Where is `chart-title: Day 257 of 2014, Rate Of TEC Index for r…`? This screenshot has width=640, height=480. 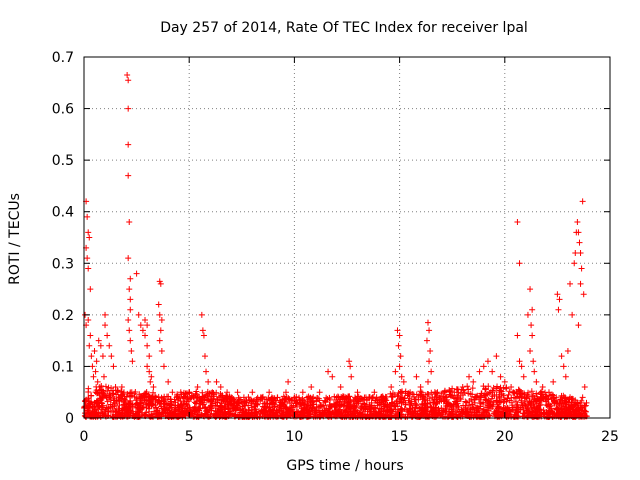 chart-title: Day 257 of 2014, Rate Of TEC Index for r… is located at coordinates (344, 28).